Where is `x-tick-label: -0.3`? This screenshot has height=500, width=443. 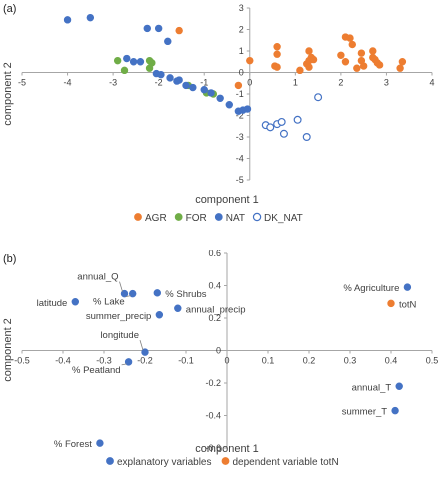
x-tick-label: -0.3 is located at coordinates (104, 361).